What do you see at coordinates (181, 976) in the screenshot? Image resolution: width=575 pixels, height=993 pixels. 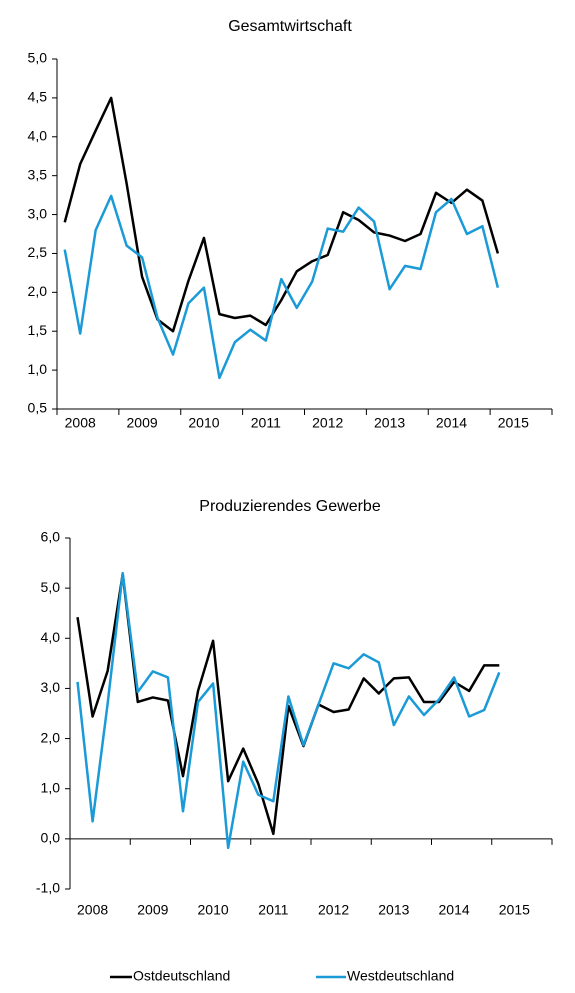 I see `legend-label: Ostdeutschland` at bounding box center [181, 976].